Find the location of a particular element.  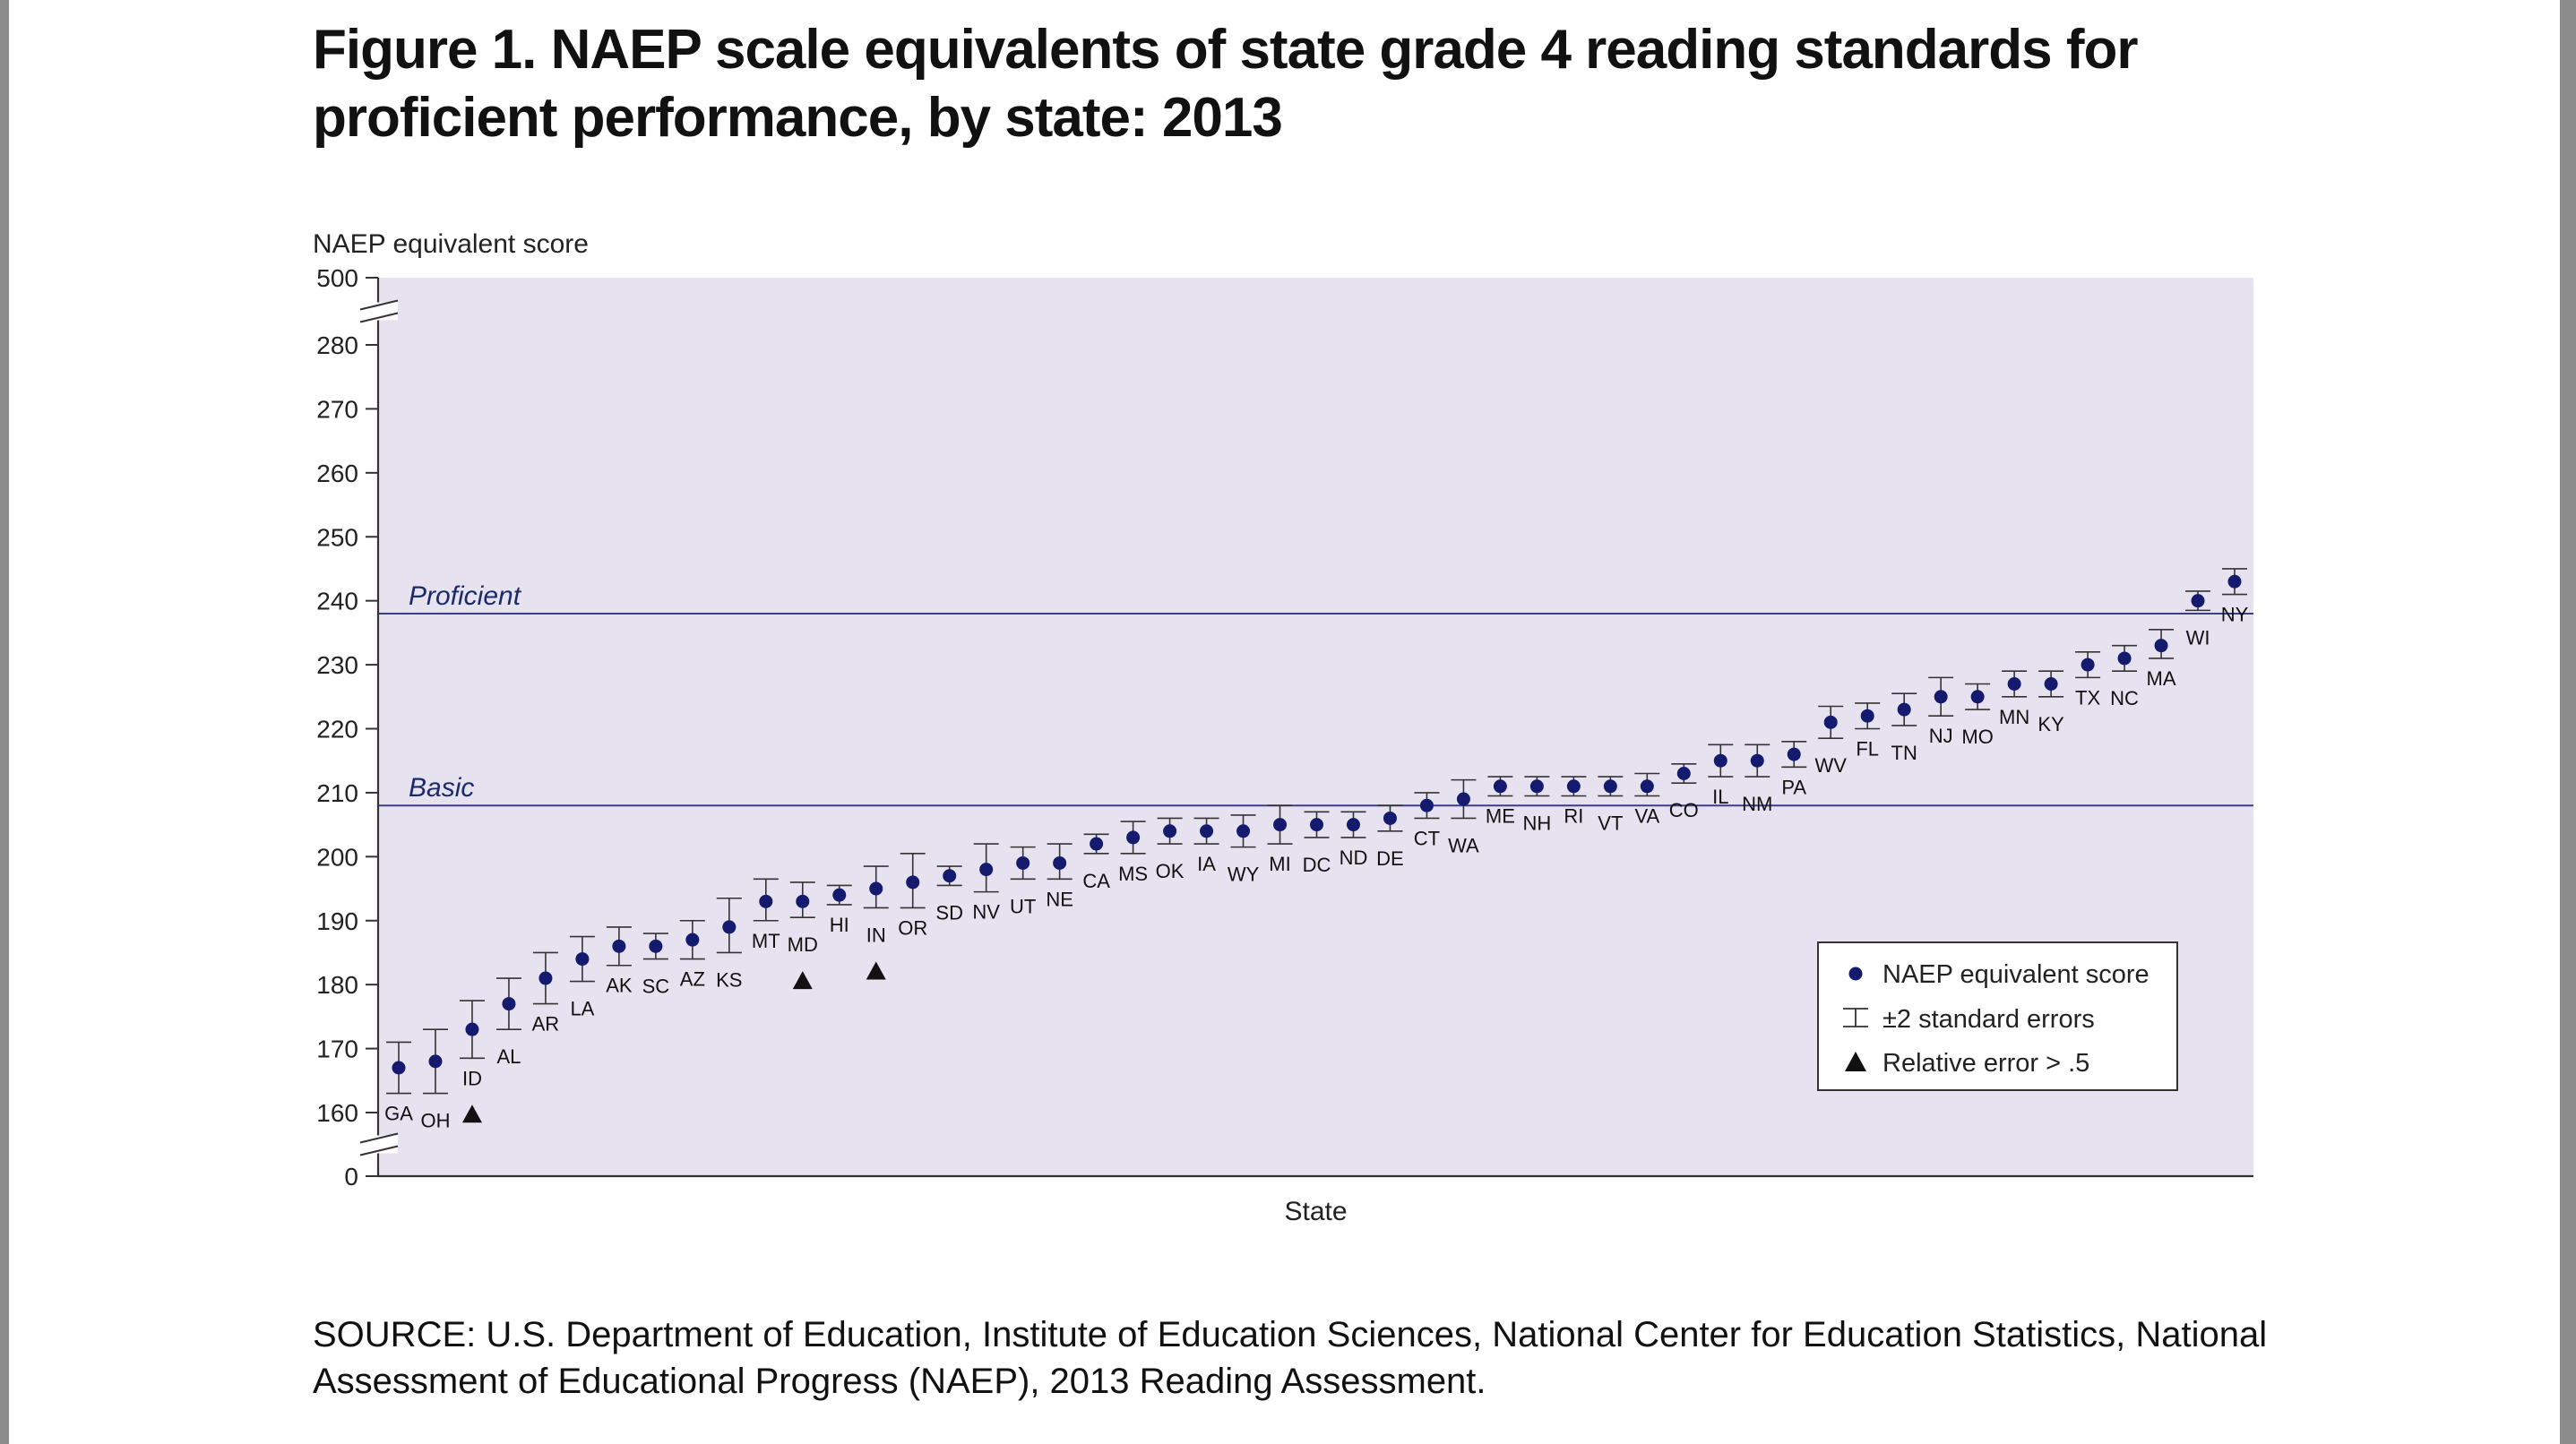

point-ca is located at coordinates (1097, 844).